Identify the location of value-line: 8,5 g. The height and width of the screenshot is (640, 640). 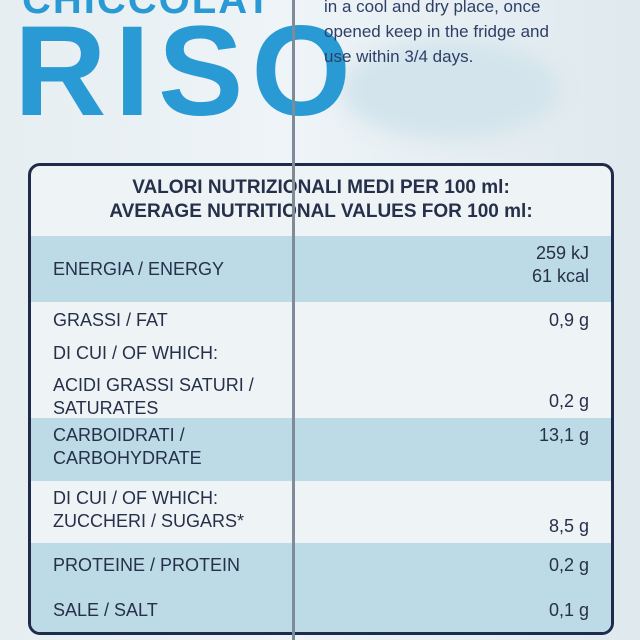
(568, 526).